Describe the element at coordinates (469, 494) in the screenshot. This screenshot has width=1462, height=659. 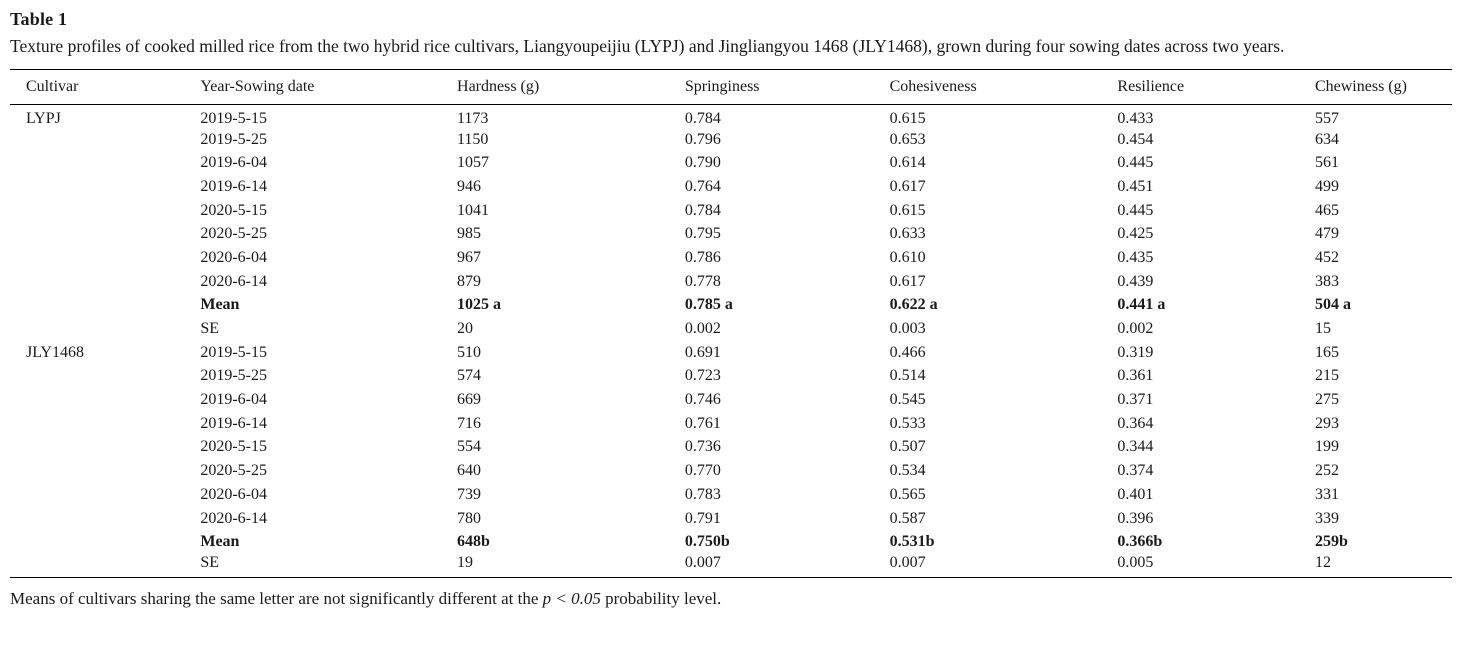
I see `table-cell: 739` at that location.